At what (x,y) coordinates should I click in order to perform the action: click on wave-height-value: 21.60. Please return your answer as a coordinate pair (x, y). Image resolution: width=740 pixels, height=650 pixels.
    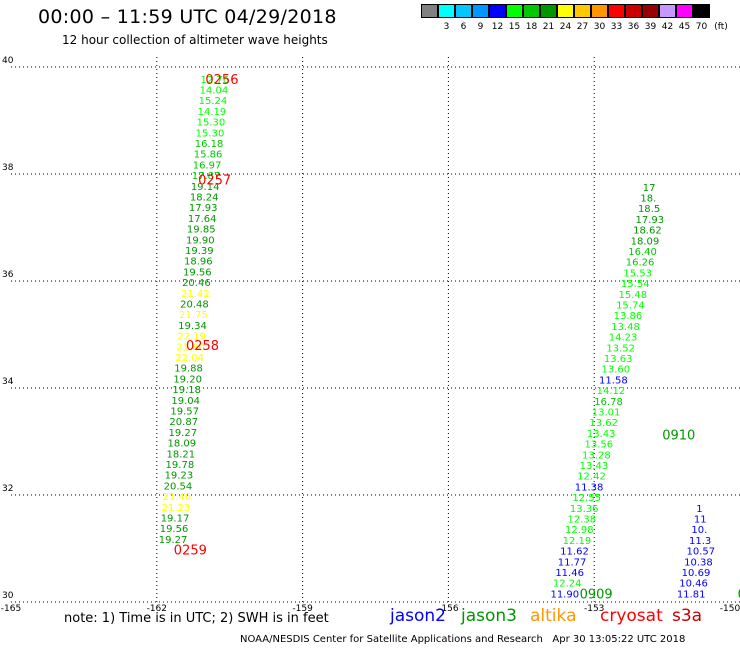
    Looking at the image, I should click on (190, 347).